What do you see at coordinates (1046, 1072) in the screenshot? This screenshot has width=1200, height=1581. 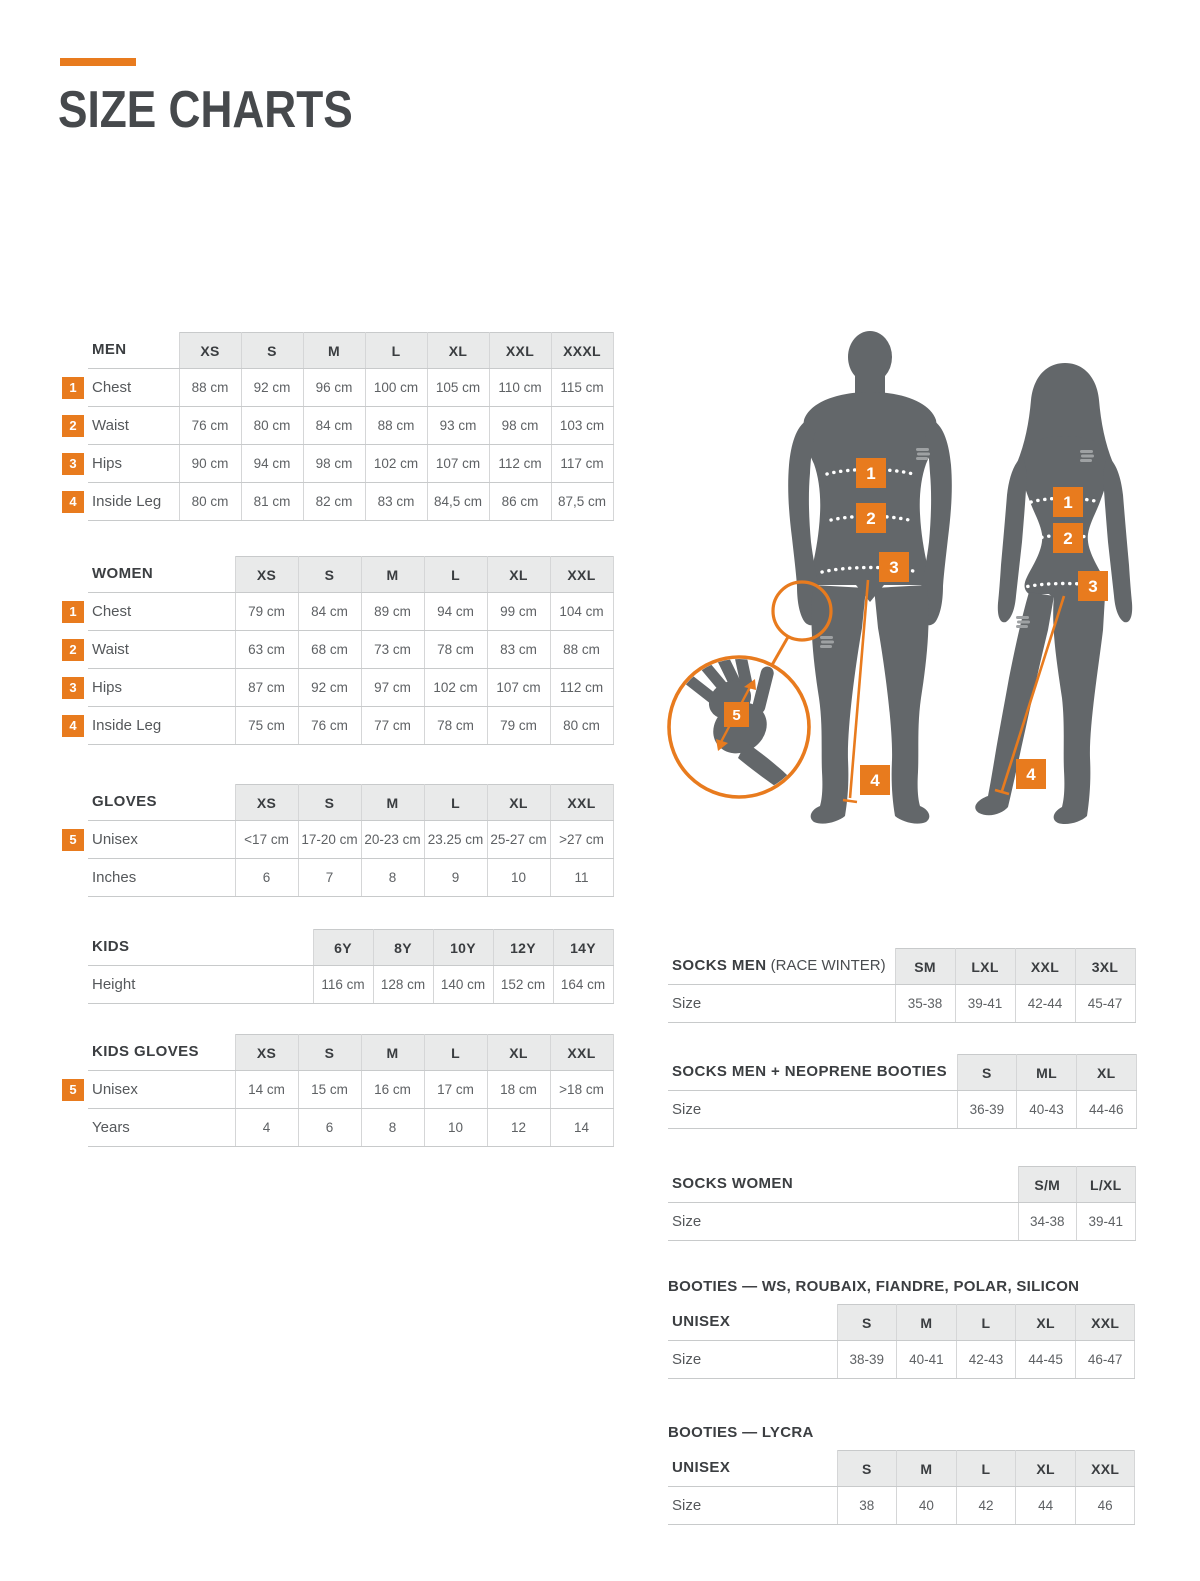 I see `column-header-ml: ML` at bounding box center [1046, 1072].